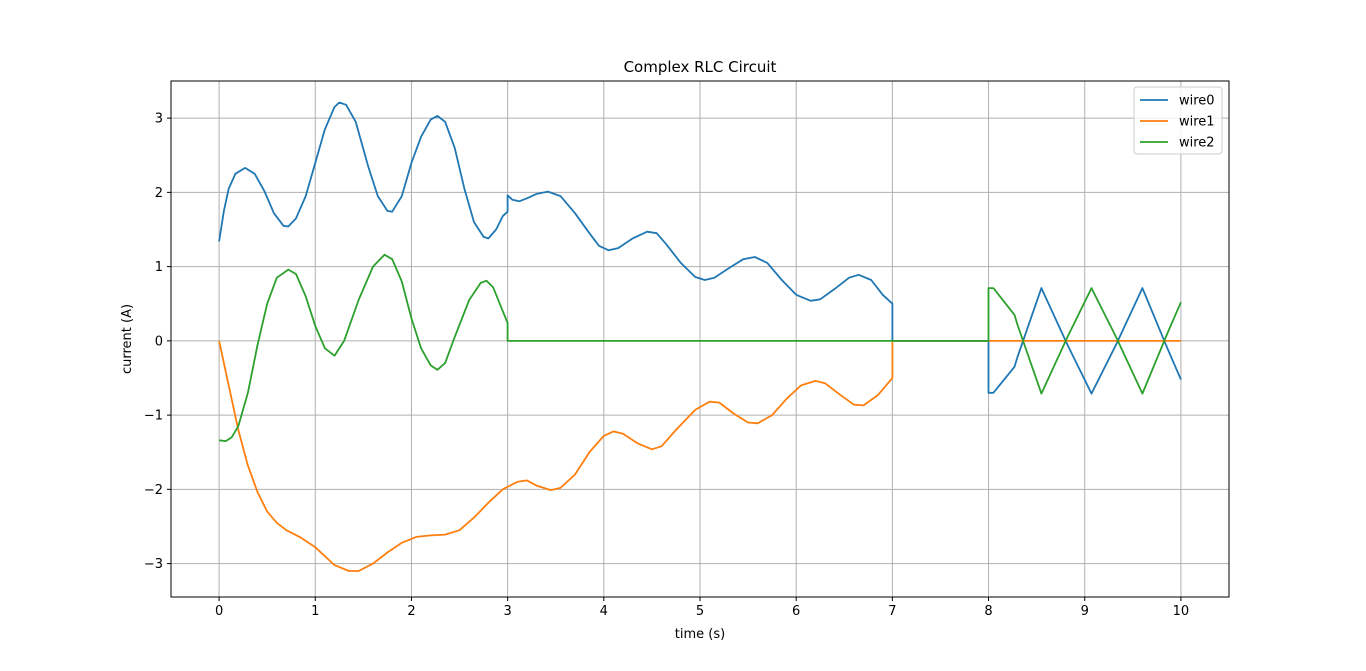 The width and height of the screenshot is (1366, 671). What do you see at coordinates (159, 341) in the screenshot?
I see `y-tick-label: 0` at bounding box center [159, 341].